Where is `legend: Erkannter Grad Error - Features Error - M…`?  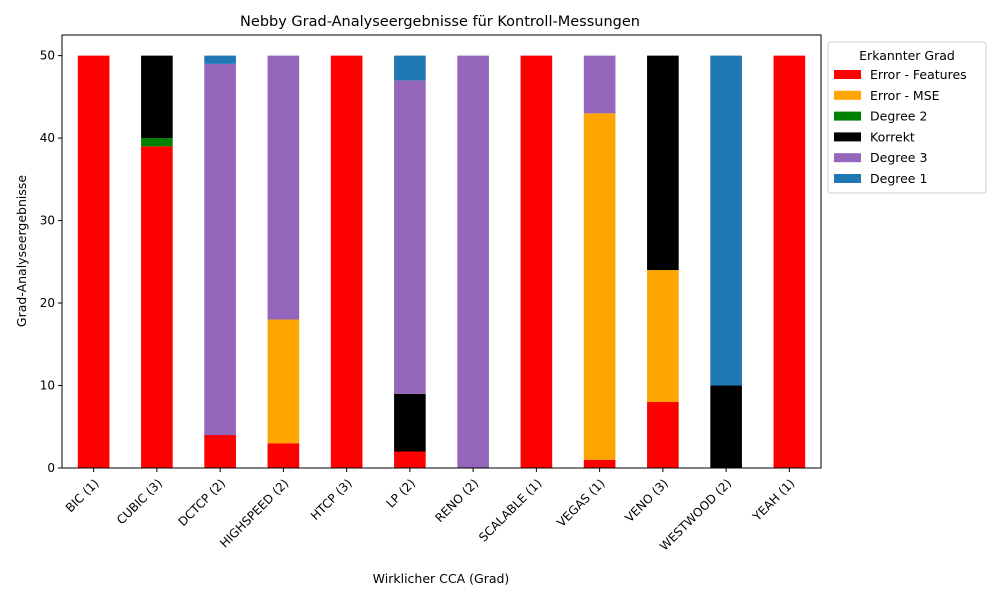
legend: Erkannter Grad Error - Features Error - M… is located at coordinates (907, 117).